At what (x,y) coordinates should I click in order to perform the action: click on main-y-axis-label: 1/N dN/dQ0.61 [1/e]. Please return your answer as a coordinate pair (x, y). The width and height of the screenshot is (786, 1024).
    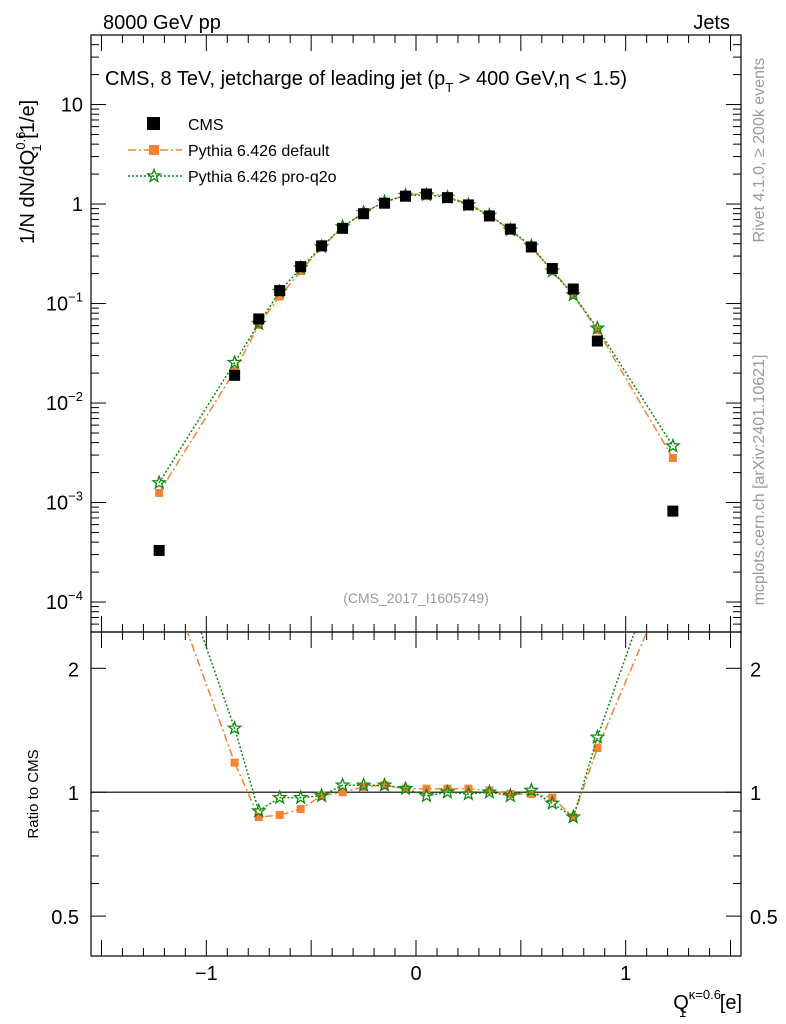
    Looking at the image, I should click on (28, 172).